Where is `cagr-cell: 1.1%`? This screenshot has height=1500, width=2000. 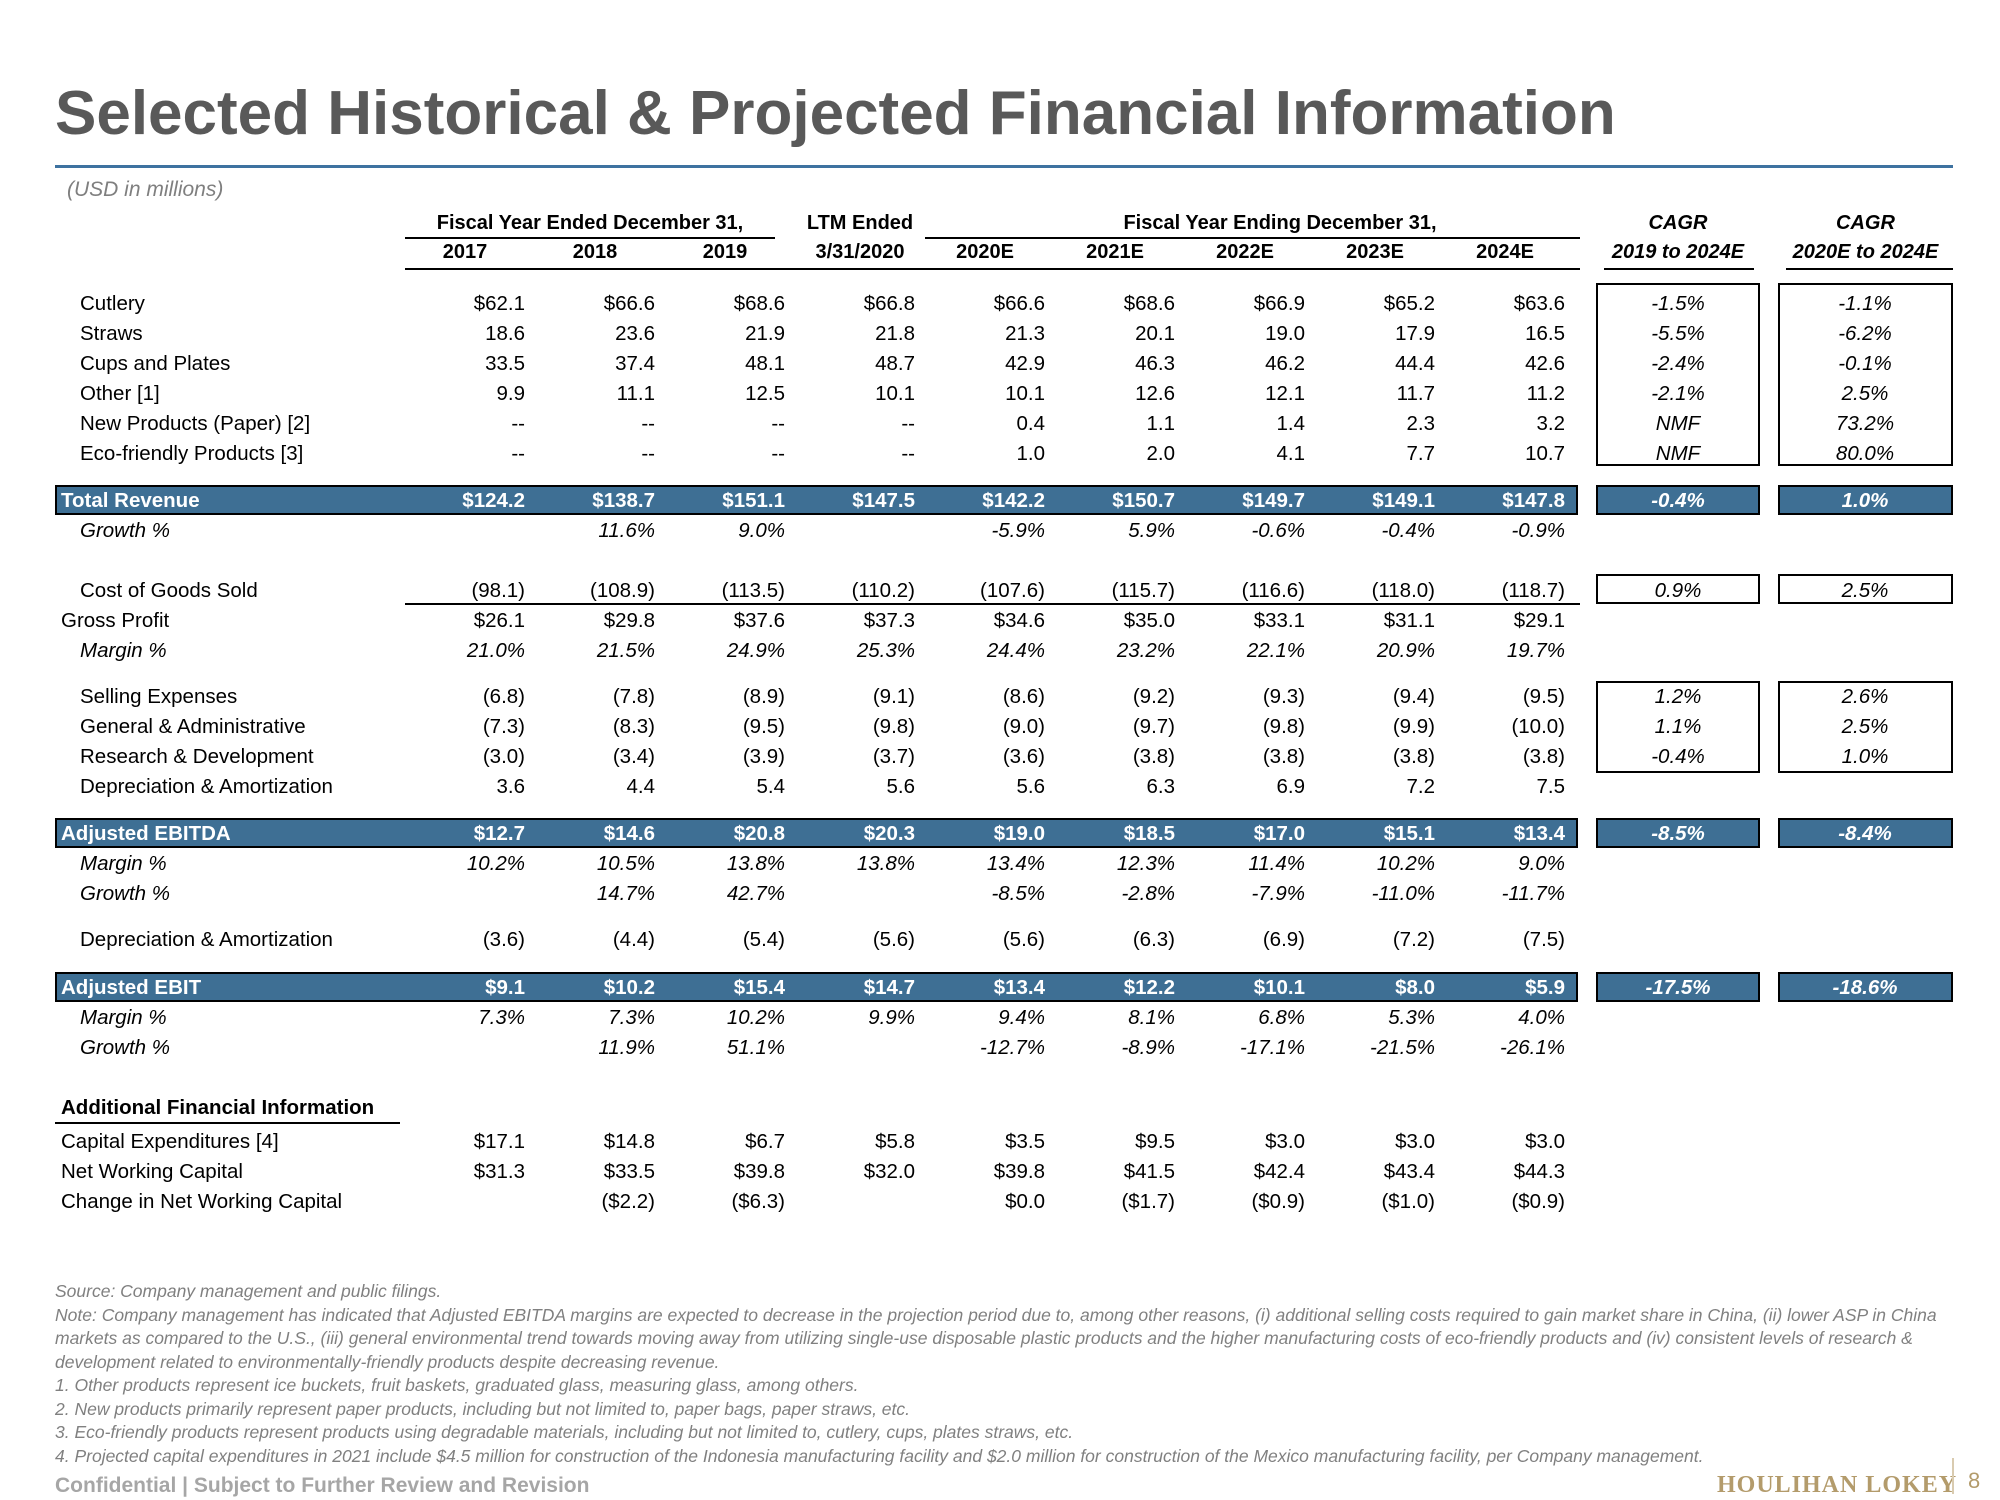
cagr-cell: 1.1% is located at coordinates (1678, 726).